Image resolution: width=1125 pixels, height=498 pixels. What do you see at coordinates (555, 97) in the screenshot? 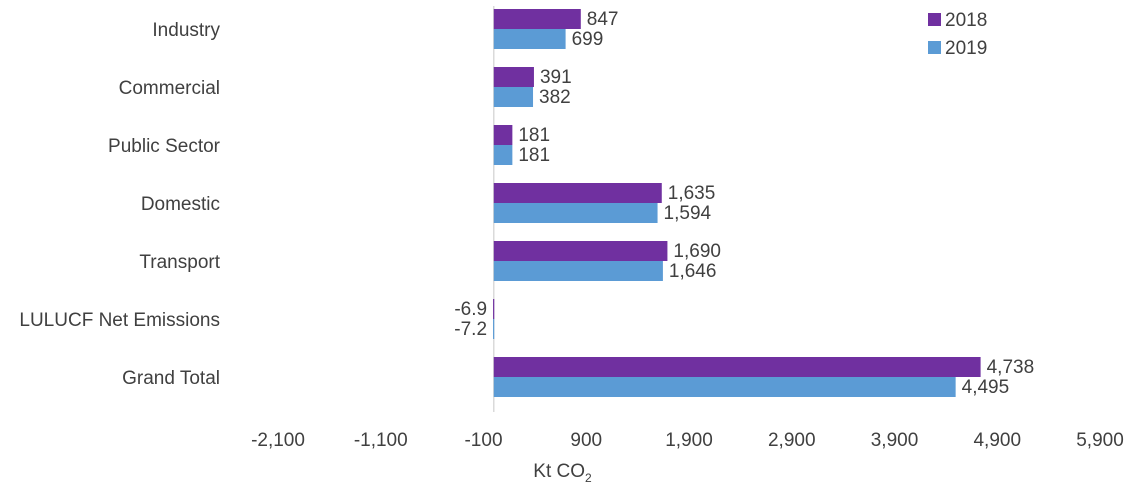
I see `data-label-2019: 382` at bounding box center [555, 97].